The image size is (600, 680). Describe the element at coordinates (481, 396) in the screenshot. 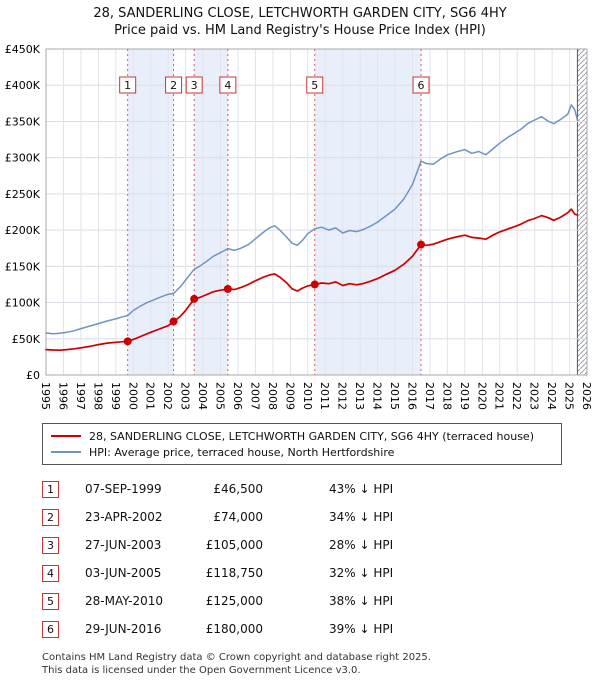

I see `x-tick-label: 2020` at that location.